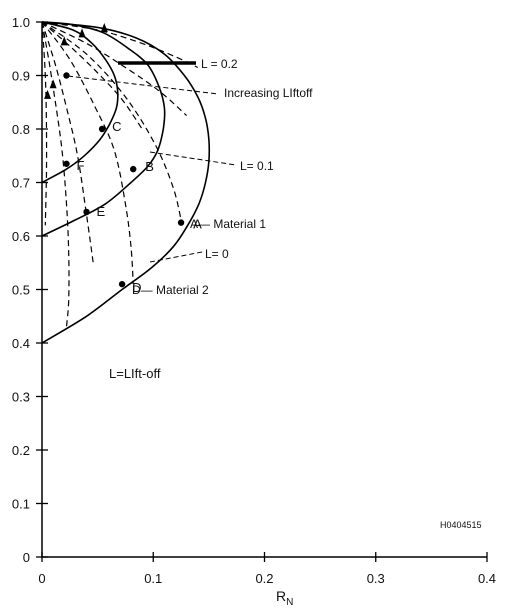 The height and width of the screenshot is (613, 518). I want to click on x-axis-label-main: R, so click(281, 596).